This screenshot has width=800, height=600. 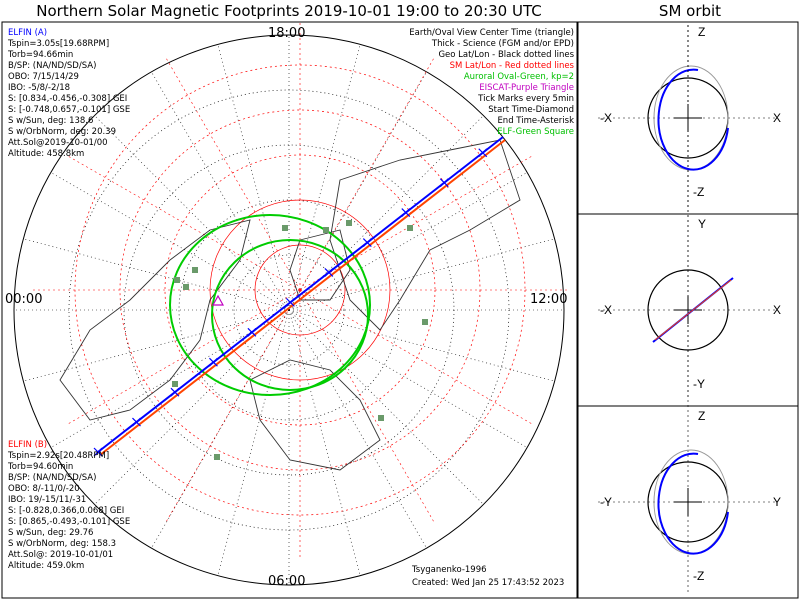 I want to click on clock-label-bottom: 06:00, so click(x=287, y=581).